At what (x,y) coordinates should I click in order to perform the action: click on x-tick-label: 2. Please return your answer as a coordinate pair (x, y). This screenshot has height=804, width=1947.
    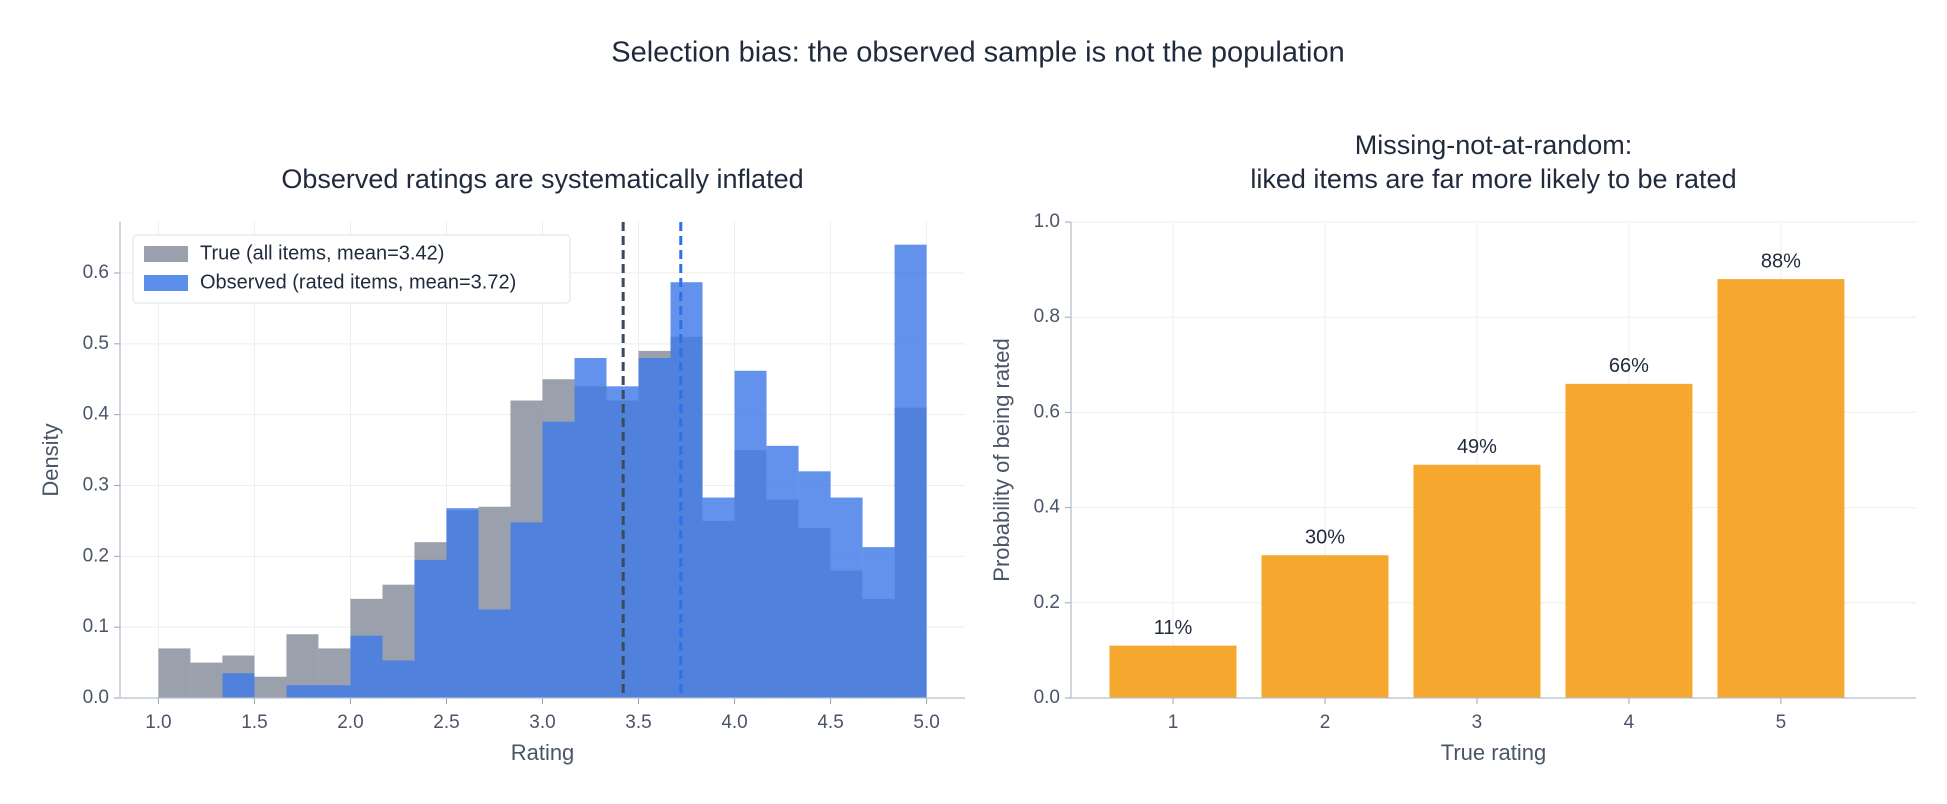
    Looking at the image, I should click on (1325, 722).